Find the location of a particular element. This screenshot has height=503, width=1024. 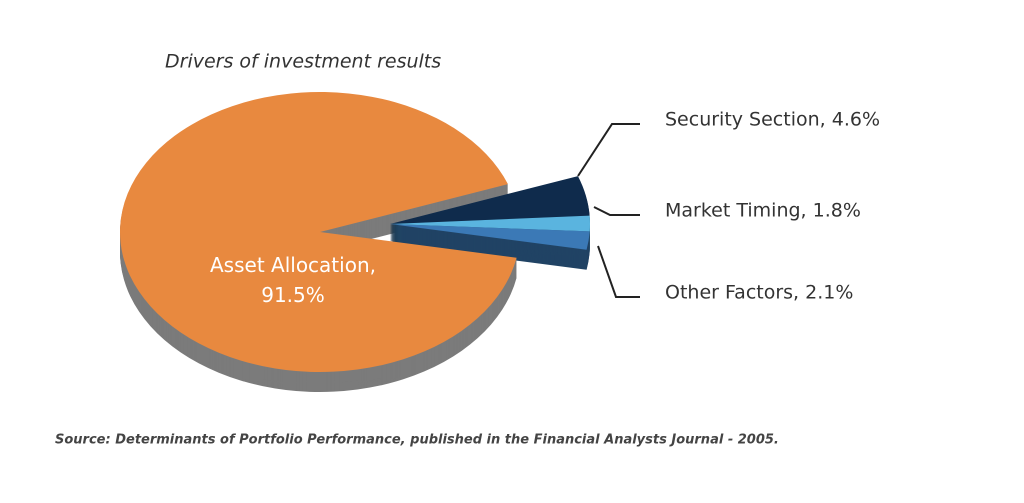

chart-title: Drivers of investment results is located at coordinates (303, 62).